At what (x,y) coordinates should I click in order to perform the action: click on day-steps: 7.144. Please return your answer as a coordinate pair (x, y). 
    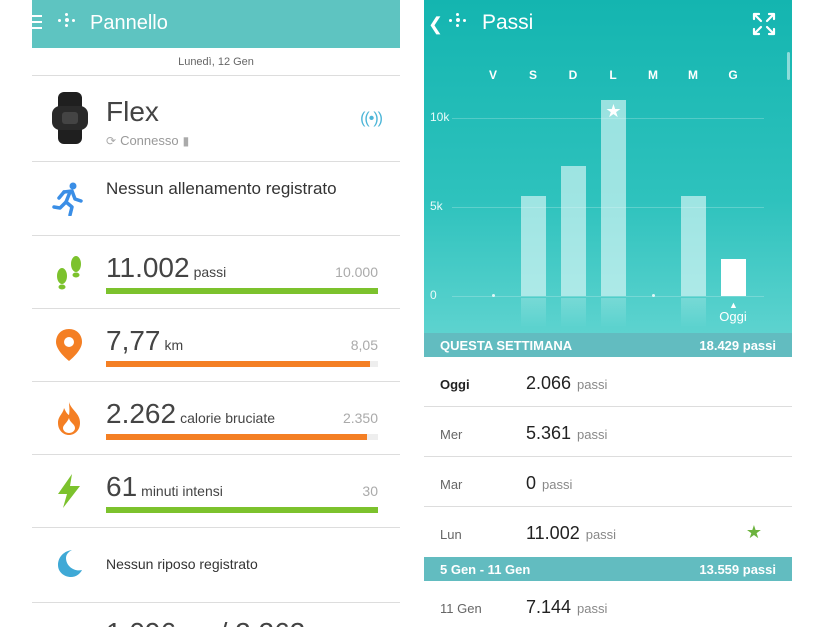
    Looking at the image, I should click on (549, 607).